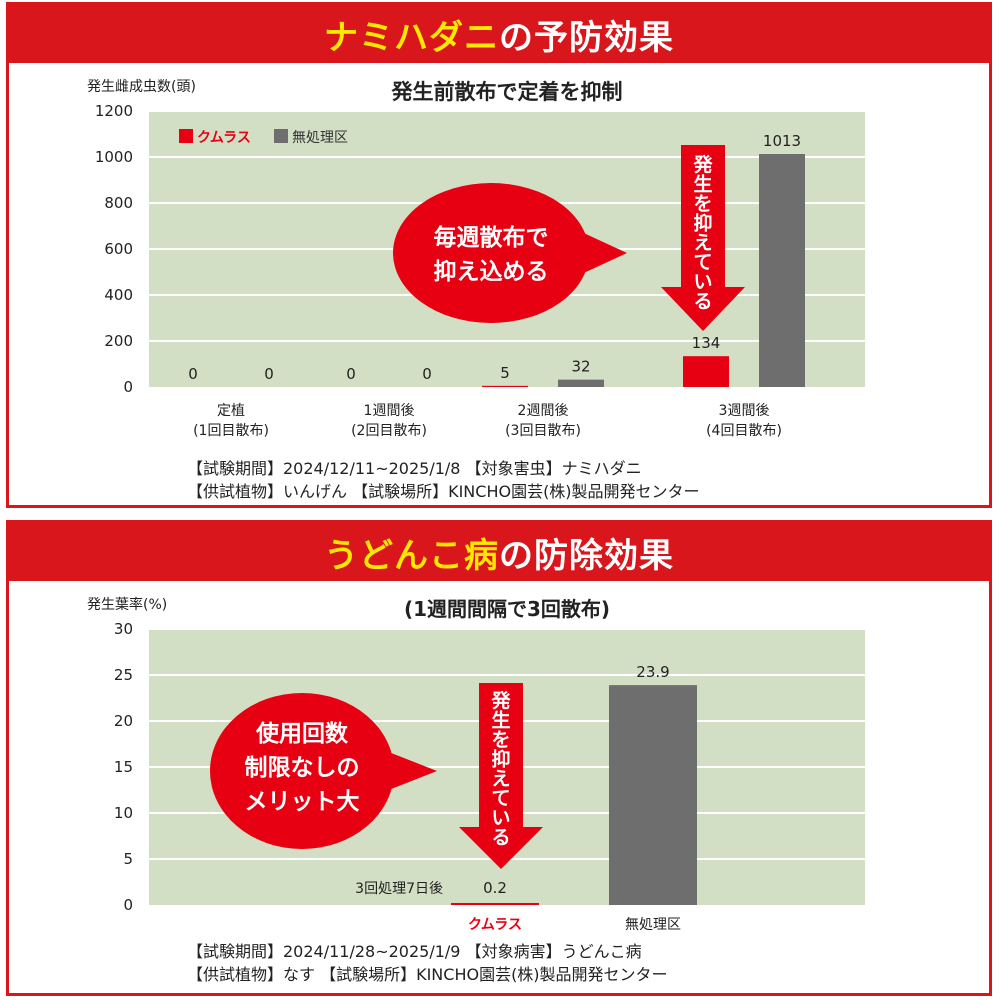 Image resolution: width=1000 pixels, height=1000 pixels. What do you see at coordinates (500, 838) in the screenshot?
I see `mildew-arrow-text-char: る` at bounding box center [500, 838].